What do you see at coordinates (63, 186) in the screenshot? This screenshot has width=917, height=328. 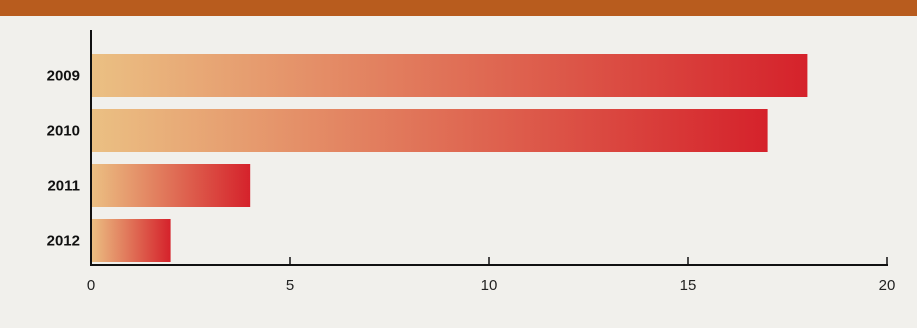 I see `category-label-2011: 2011` at bounding box center [63, 186].